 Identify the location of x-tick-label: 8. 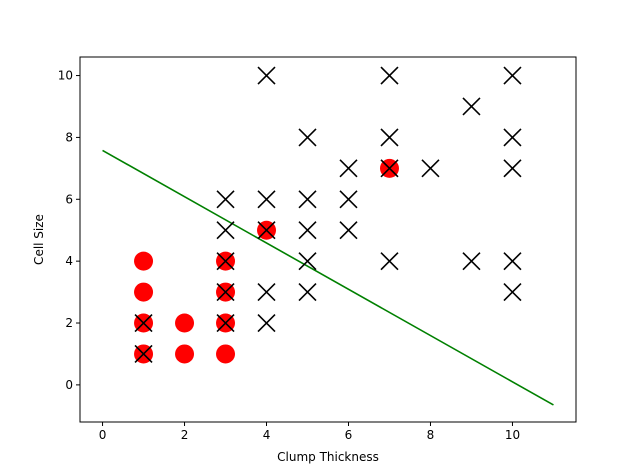
(431, 435).